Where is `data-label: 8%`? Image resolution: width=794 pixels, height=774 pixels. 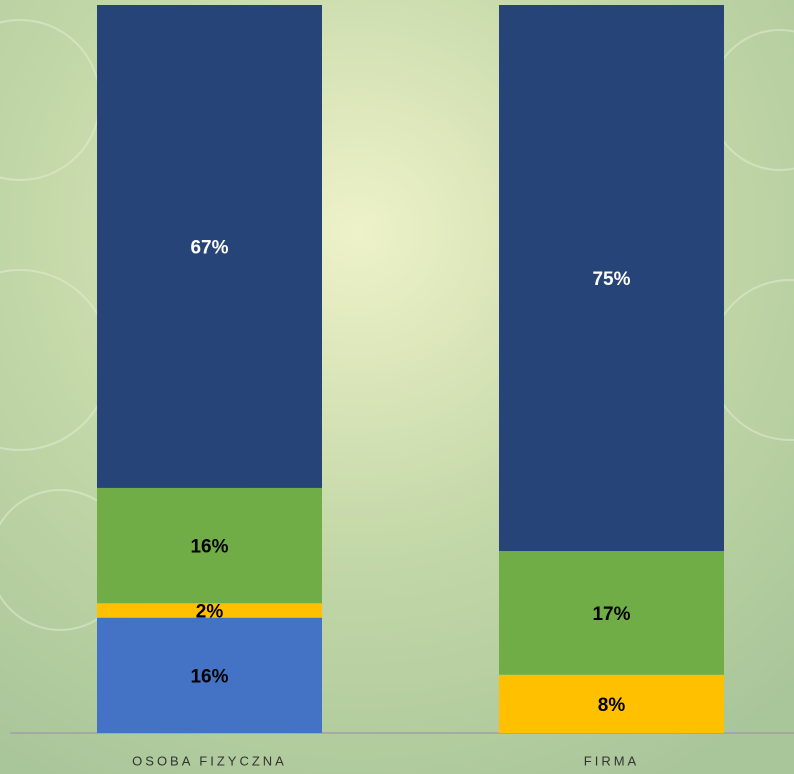 data-label: 8% is located at coordinates (612, 705).